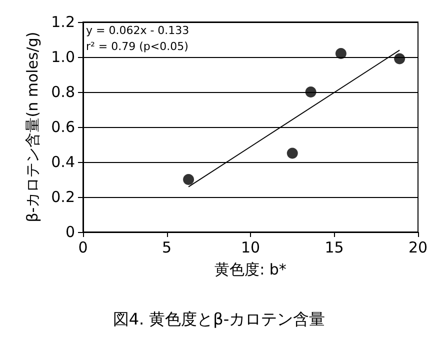 This screenshot has height=338, width=438. What do you see at coordinates (63, 162) in the screenshot?
I see `y-tick-label: 0.4` at bounding box center [63, 162].